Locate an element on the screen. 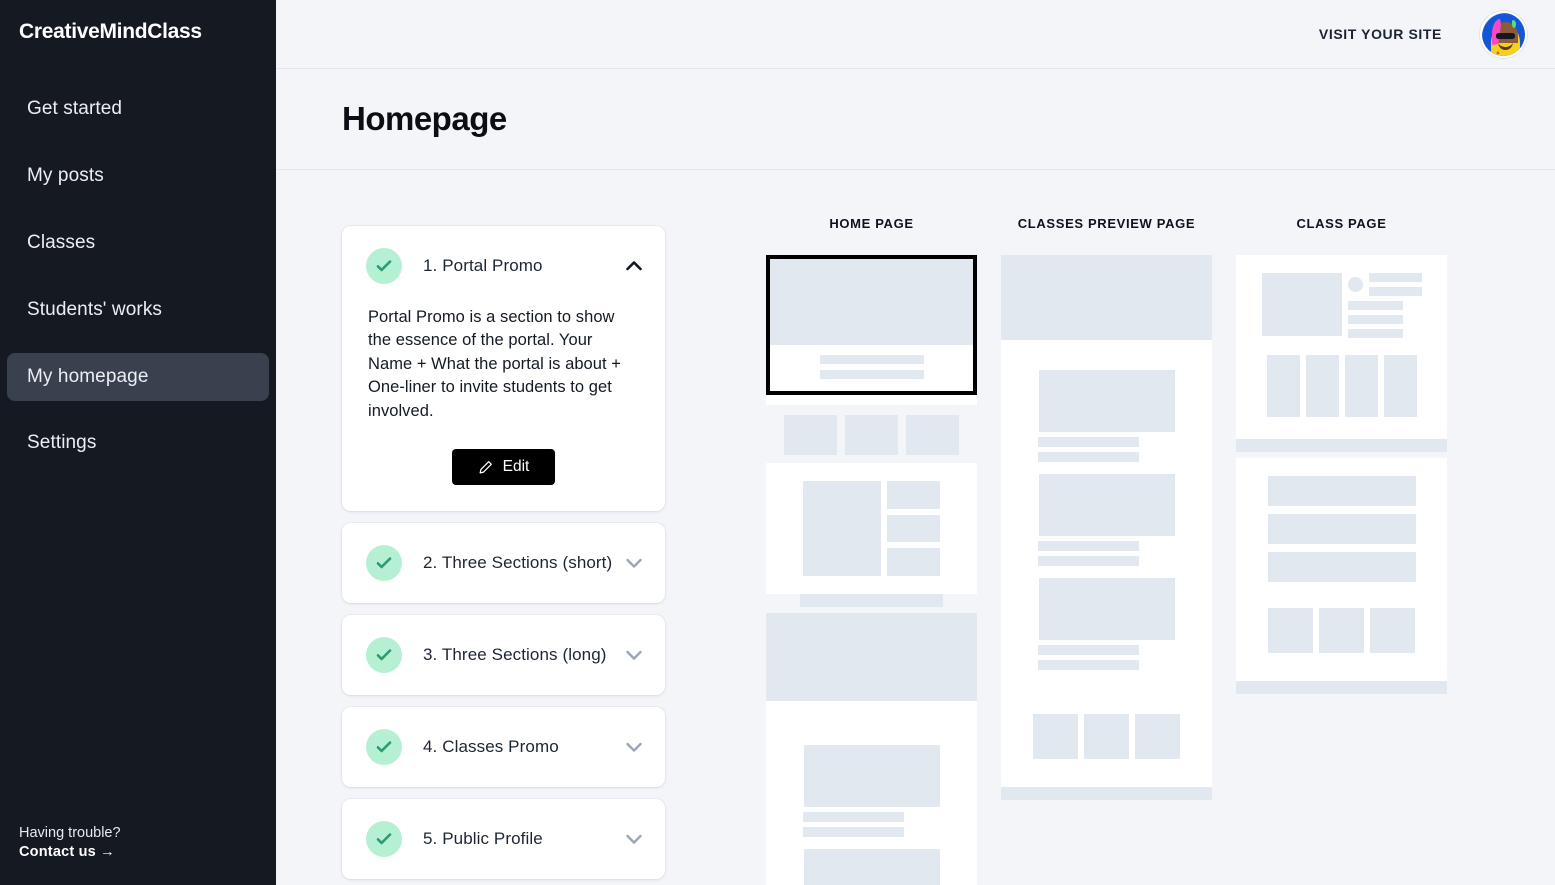 The height and width of the screenshot is (885, 1555). sidebar-item-students-works: Students' works is located at coordinates (95, 309).